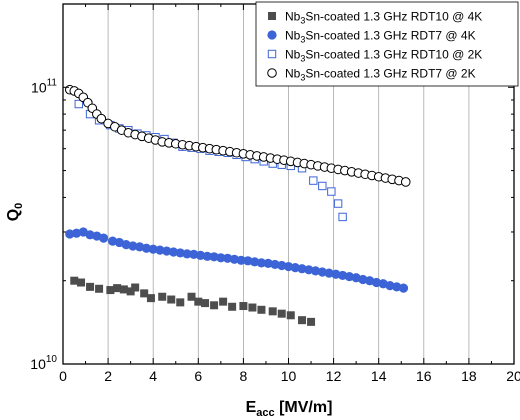  What do you see at coordinates (153, 376) in the screenshot?
I see `x-tick-label: 4` at bounding box center [153, 376].